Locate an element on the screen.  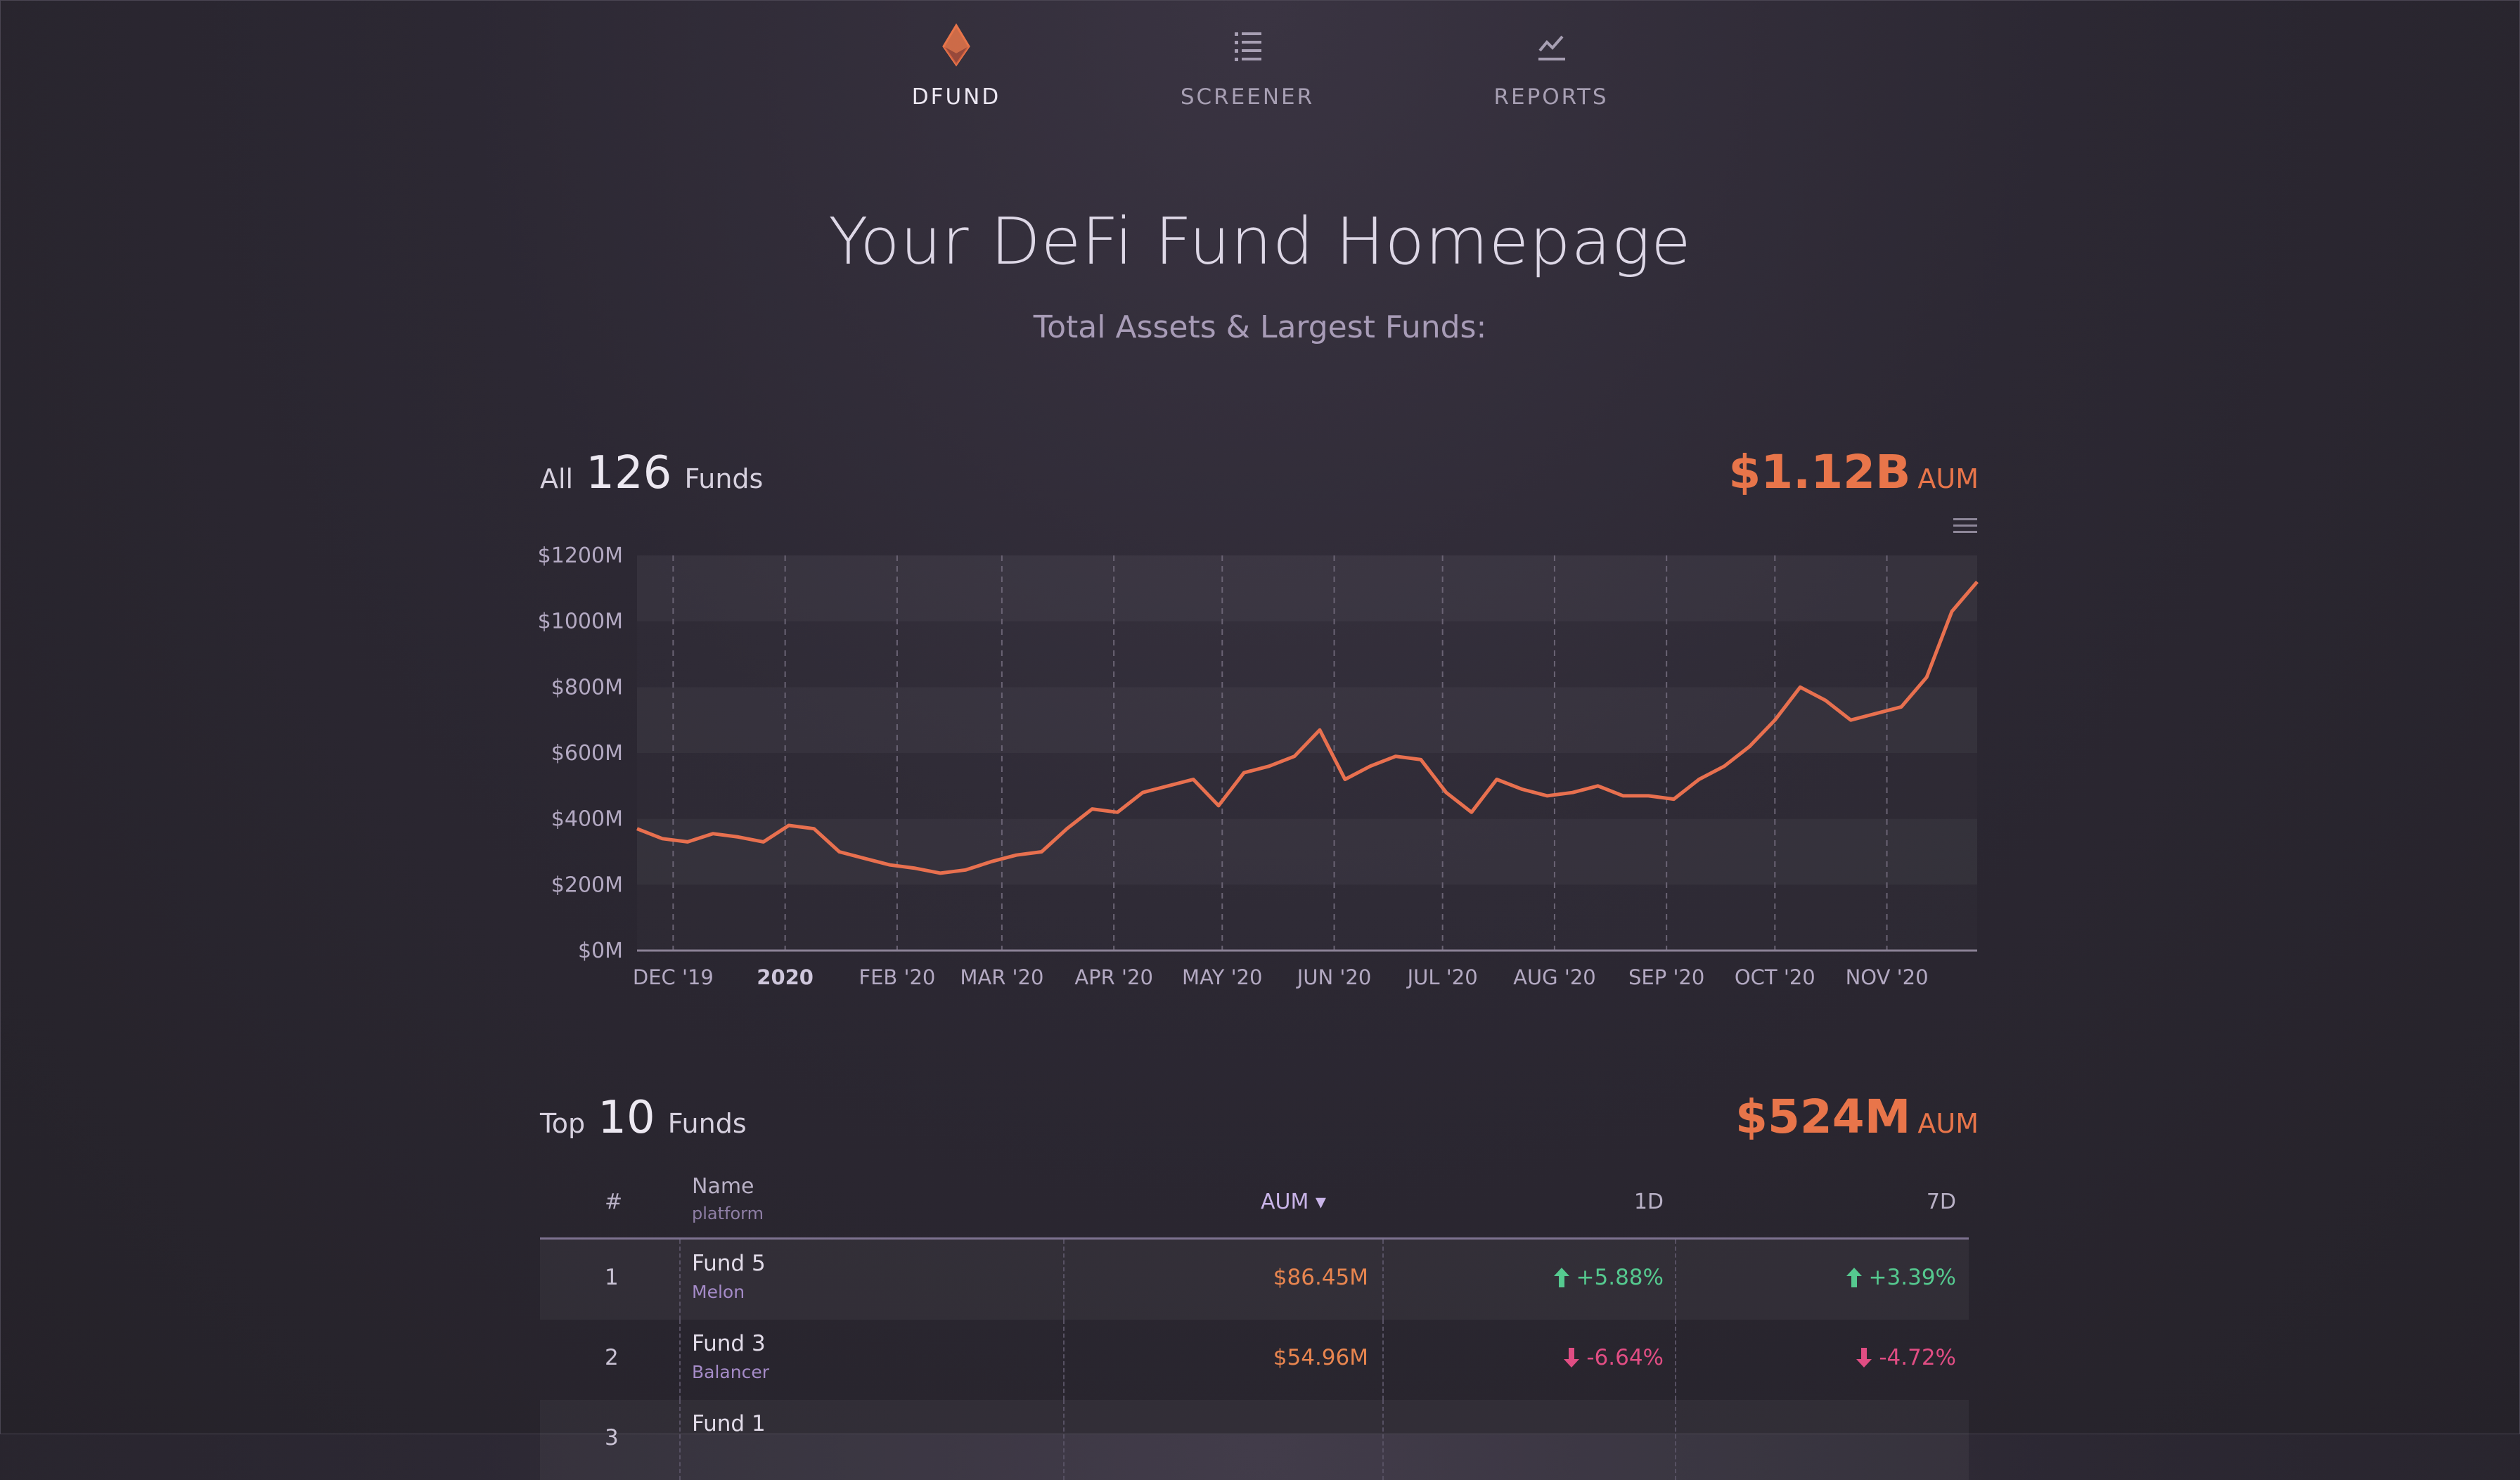
y-tick-label: $200M is located at coordinates (587, 885).